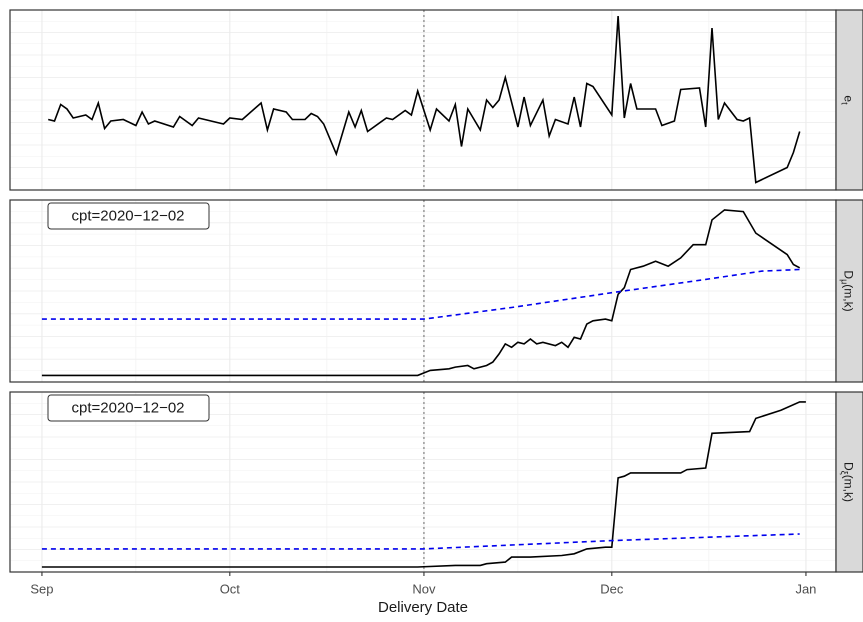 The height and width of the screenshot is (622, 863). I want to click on strip-label: Dξ(m,k), so click(847, 482).